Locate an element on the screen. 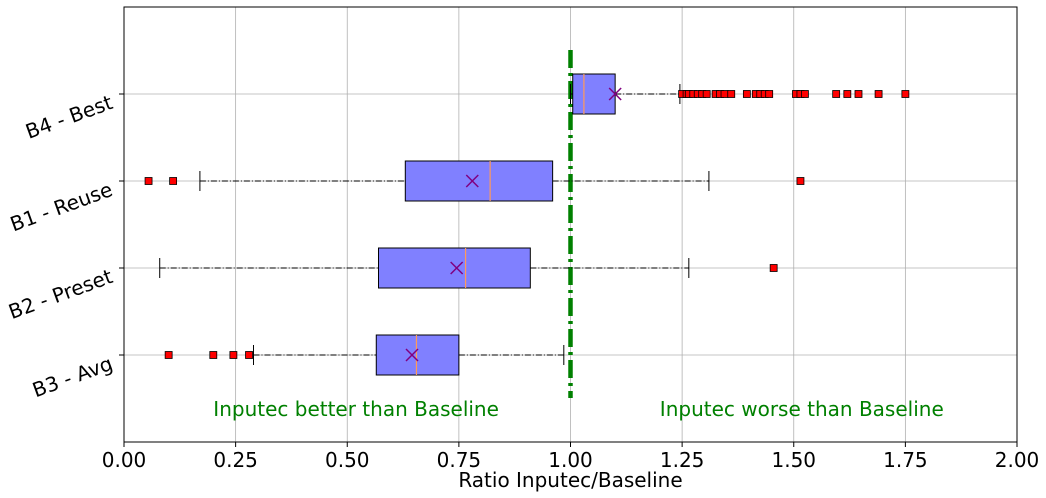 This screenshot has height=498, width=1046. y-category-label: B1 - Reuse is located at coordinates (61, 206).